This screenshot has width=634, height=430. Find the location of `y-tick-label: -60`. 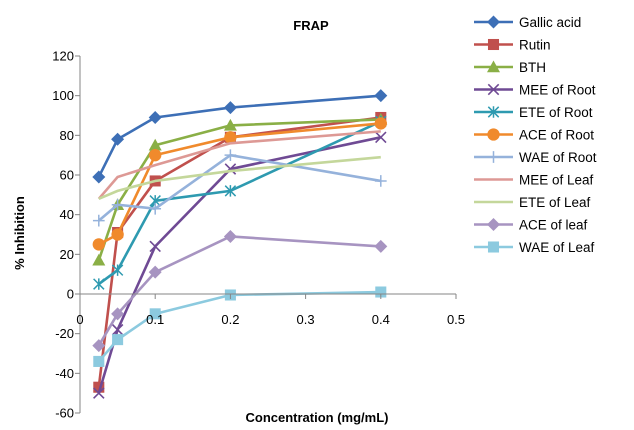

y-tick-label: -60 is located at coordinates (64, 413).